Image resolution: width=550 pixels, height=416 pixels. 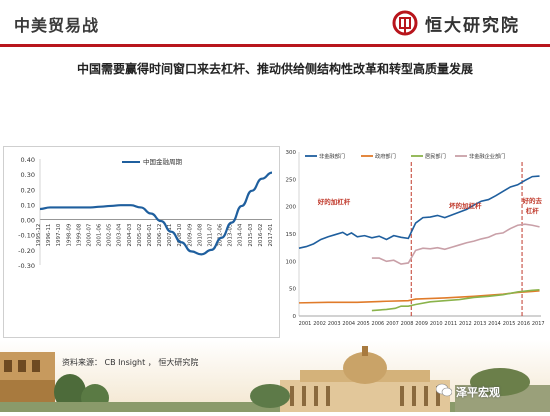 I want to click on x-tick-label: 2012, so click(x=465, y=324).